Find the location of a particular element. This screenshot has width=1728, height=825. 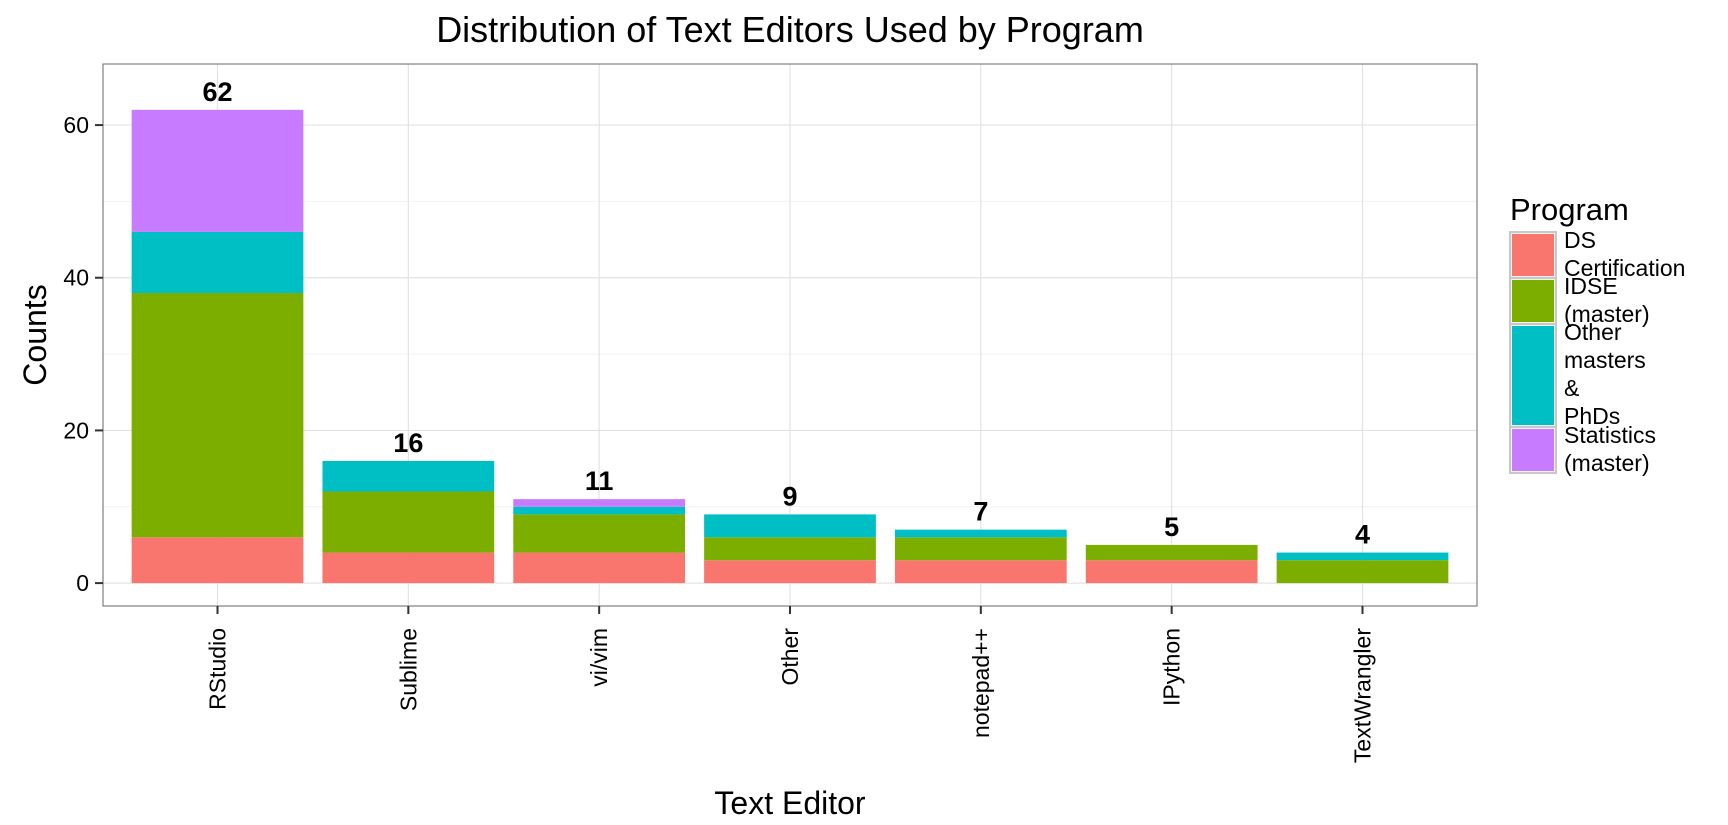

bar-total-label: 5 is located at coordinates (1171, 527).